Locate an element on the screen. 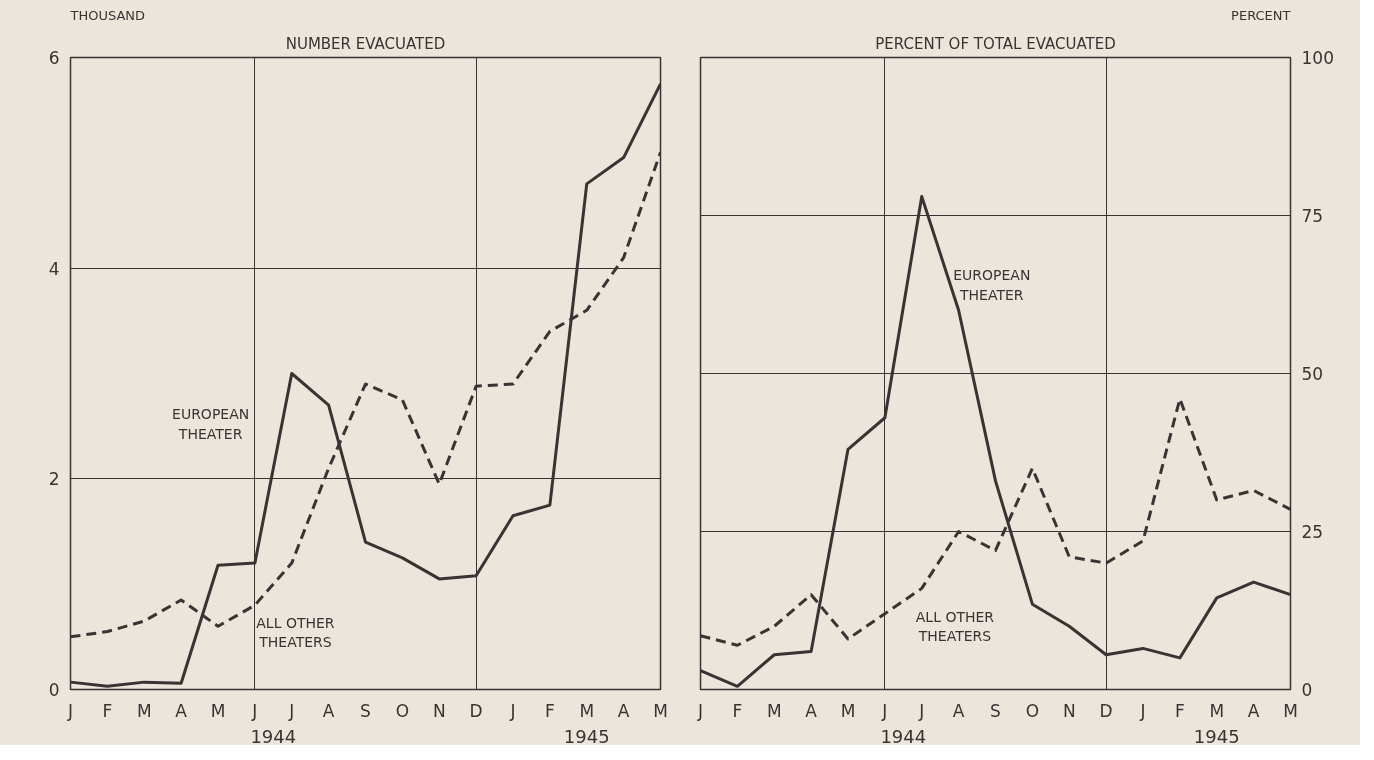  y-tick-label: 100 is located at coordinates (1317, 58).